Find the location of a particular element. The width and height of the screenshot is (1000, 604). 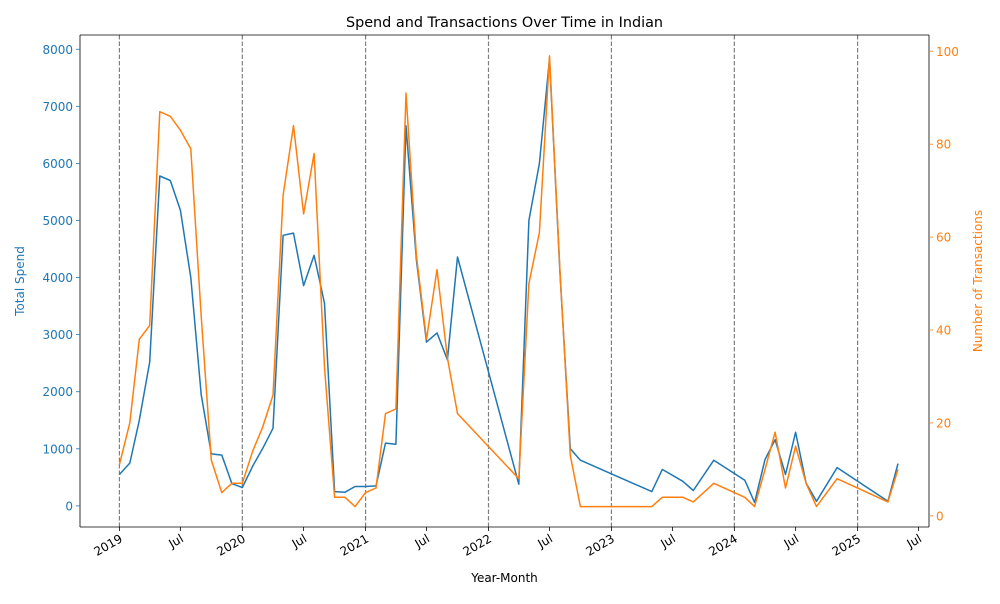

right-tick-label: 0 is located at coordinates (940, 516).